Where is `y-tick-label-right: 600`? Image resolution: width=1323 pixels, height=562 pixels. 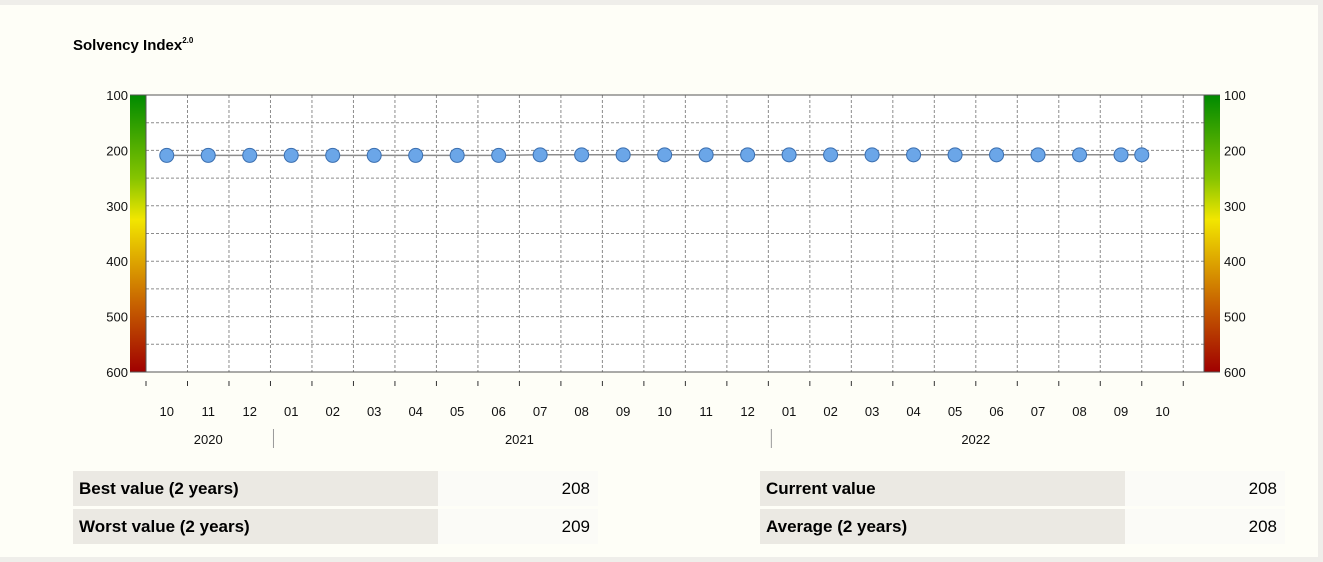
y-tick-label-right: 600 is located at coordinates (1235, 372).